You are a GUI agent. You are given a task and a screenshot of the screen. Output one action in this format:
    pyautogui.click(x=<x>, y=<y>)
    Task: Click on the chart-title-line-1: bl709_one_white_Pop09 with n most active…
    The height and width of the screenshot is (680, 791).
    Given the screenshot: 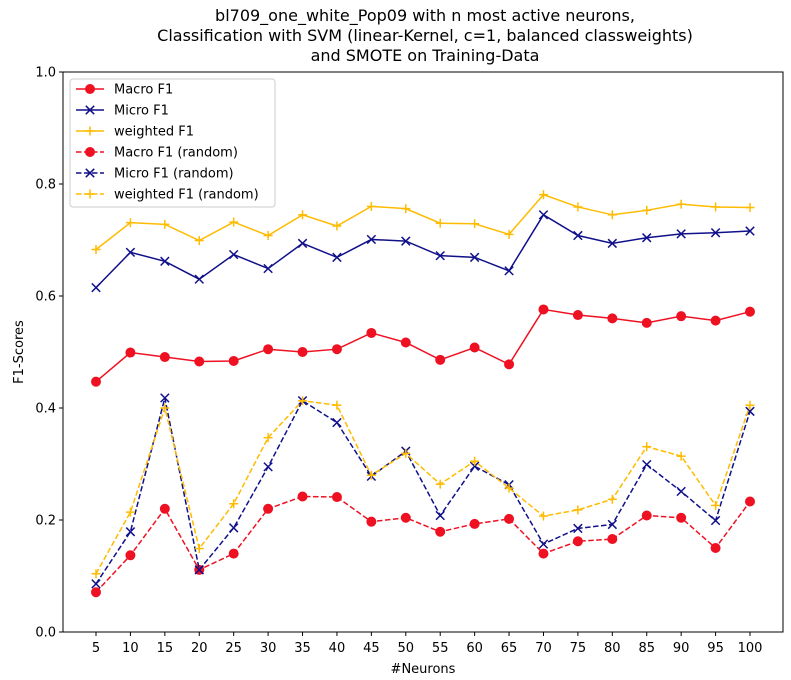 What is the action you would take?
    pyautogui.click(x=425, y=16)
    